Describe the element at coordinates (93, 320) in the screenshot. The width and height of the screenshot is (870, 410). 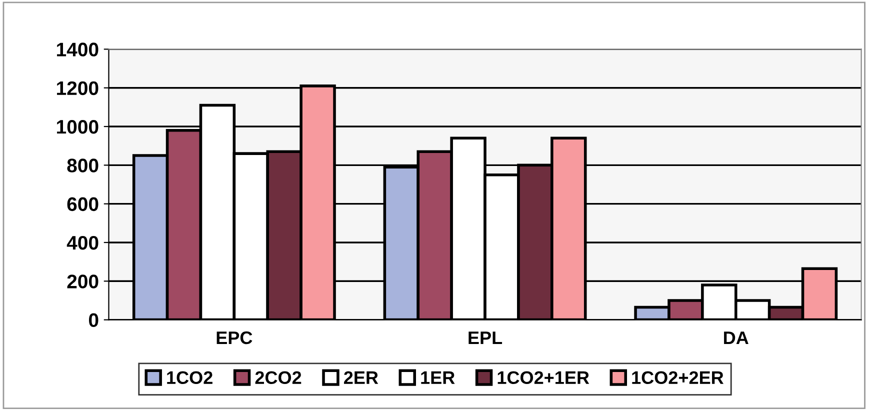
I see `y-tick-label: 0` at that location.